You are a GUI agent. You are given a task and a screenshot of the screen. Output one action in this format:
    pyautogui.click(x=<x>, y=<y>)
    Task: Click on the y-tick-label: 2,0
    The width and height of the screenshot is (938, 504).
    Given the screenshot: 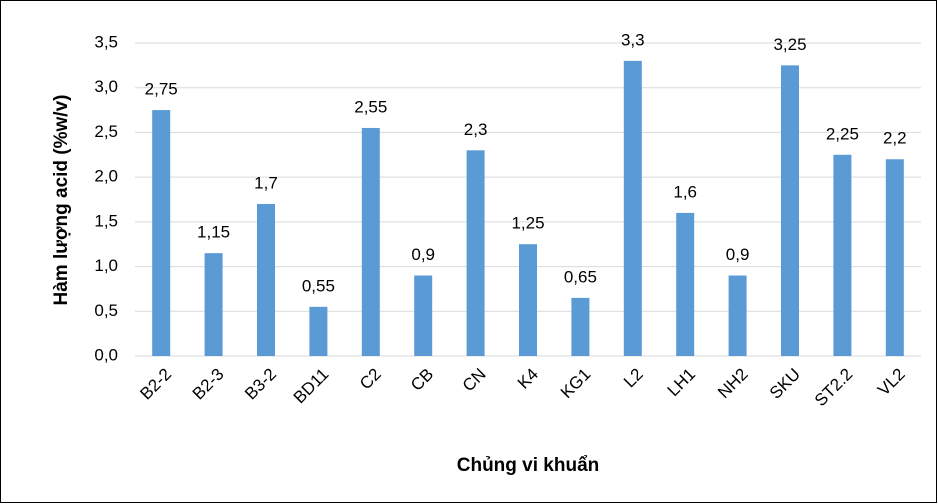 What is the action you would take?
    pyautogui.click(x=106, y=176)
    